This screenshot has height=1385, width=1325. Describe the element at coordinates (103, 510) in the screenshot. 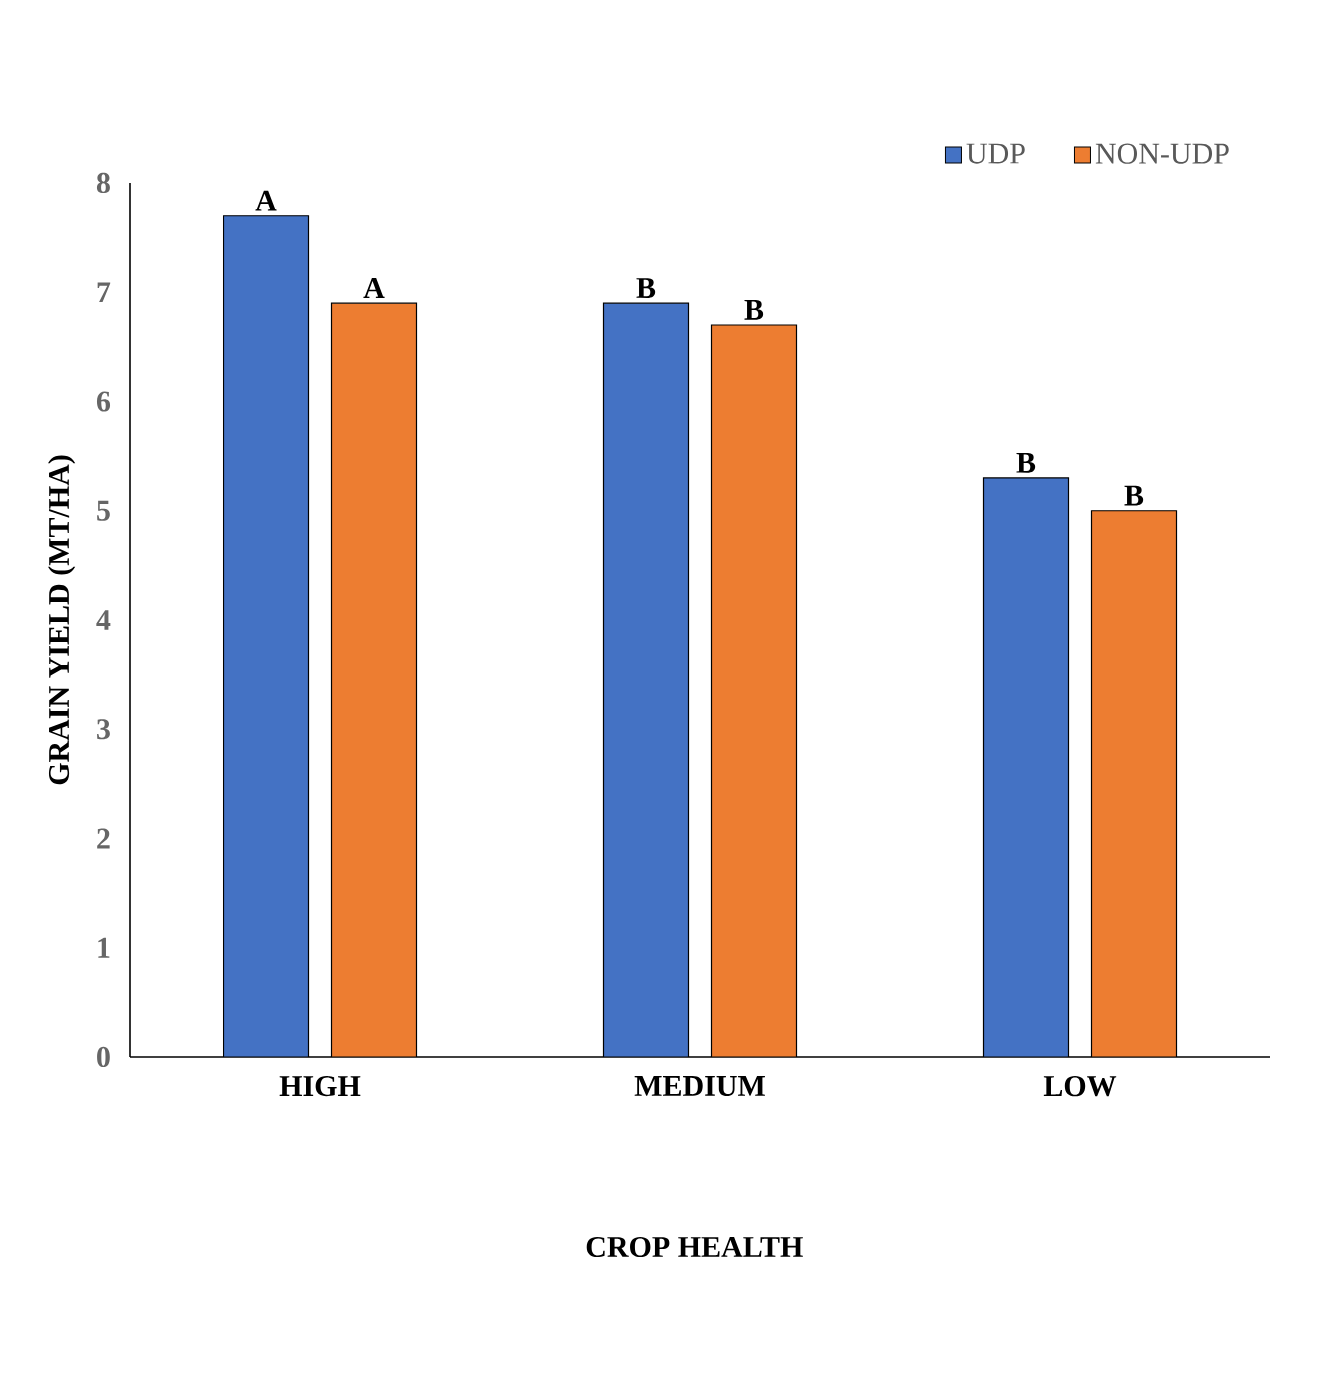

I see `y-tick-label: 5` at that location.